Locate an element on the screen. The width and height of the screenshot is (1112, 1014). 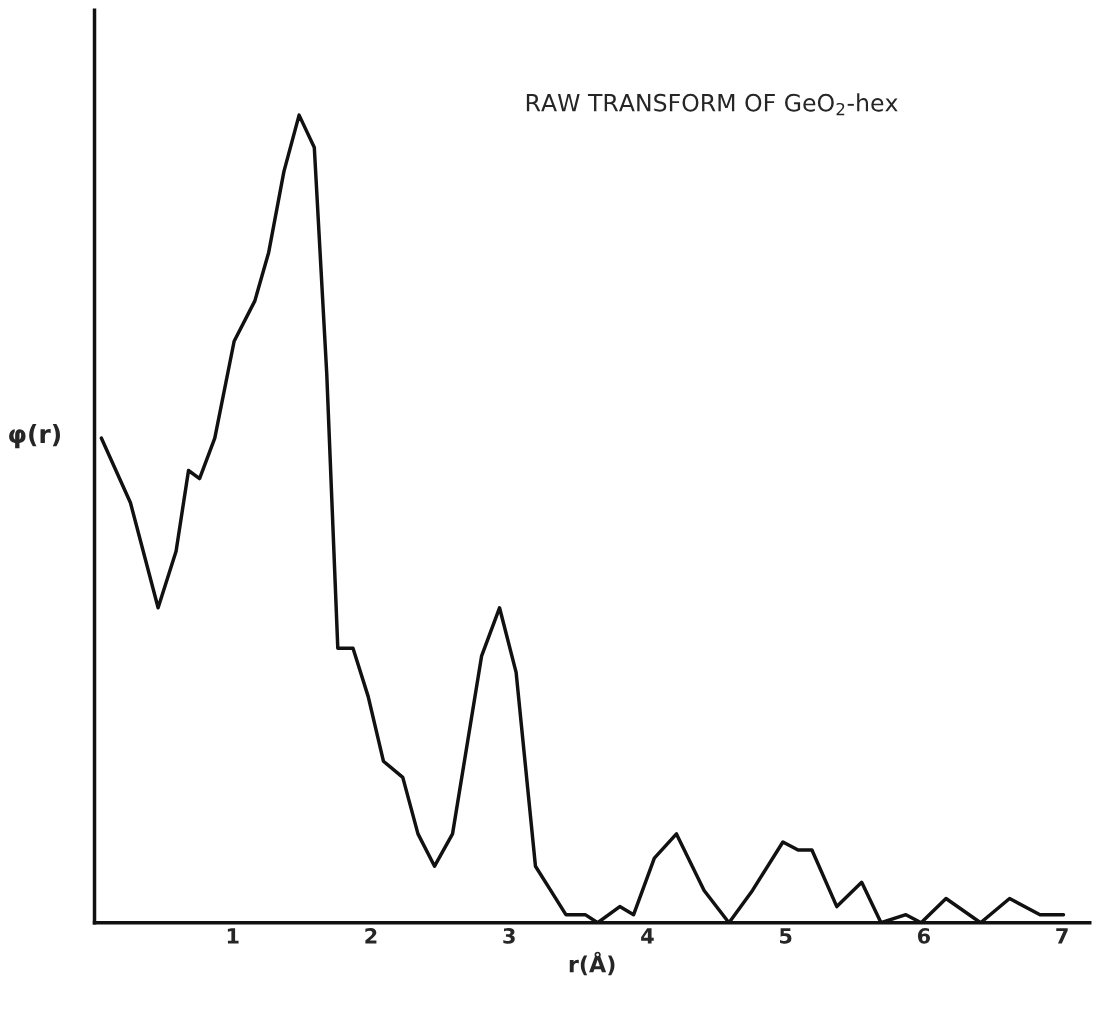
y-axis-title: φ(r) is located at coordinates (35, 436).